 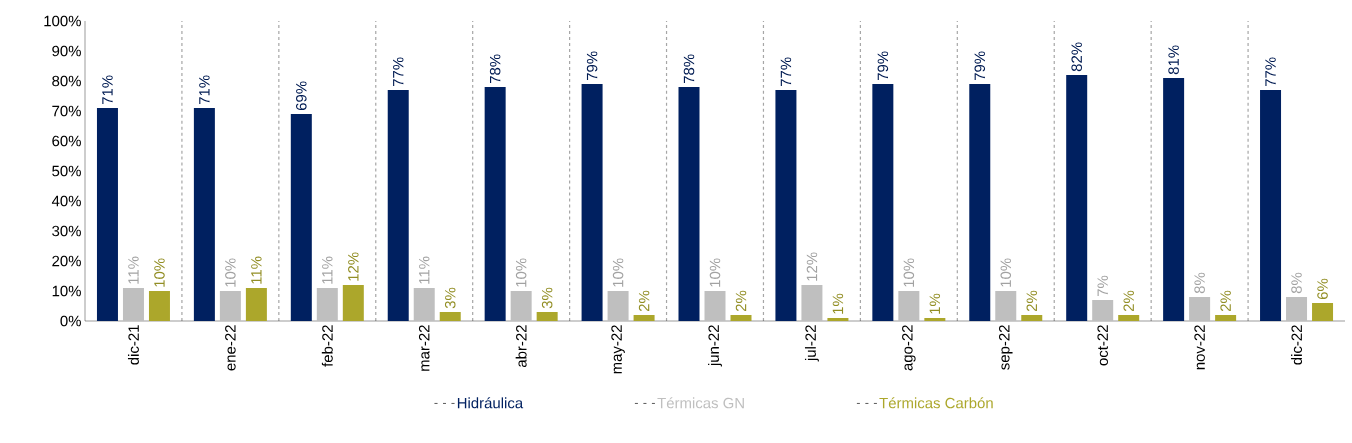 I want to click on y-tick-label: 90%, so click(x=66, y=51).